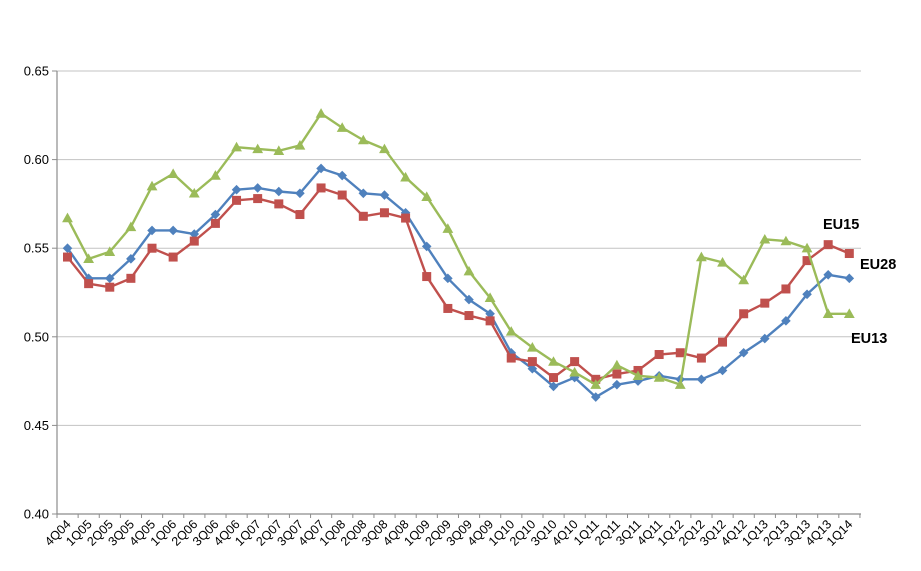 This screenshot has height=571, width=921. Describe the element at coordinates (511, 331) in the screenshot. I see `EU13-marker-1Q10` at that location.